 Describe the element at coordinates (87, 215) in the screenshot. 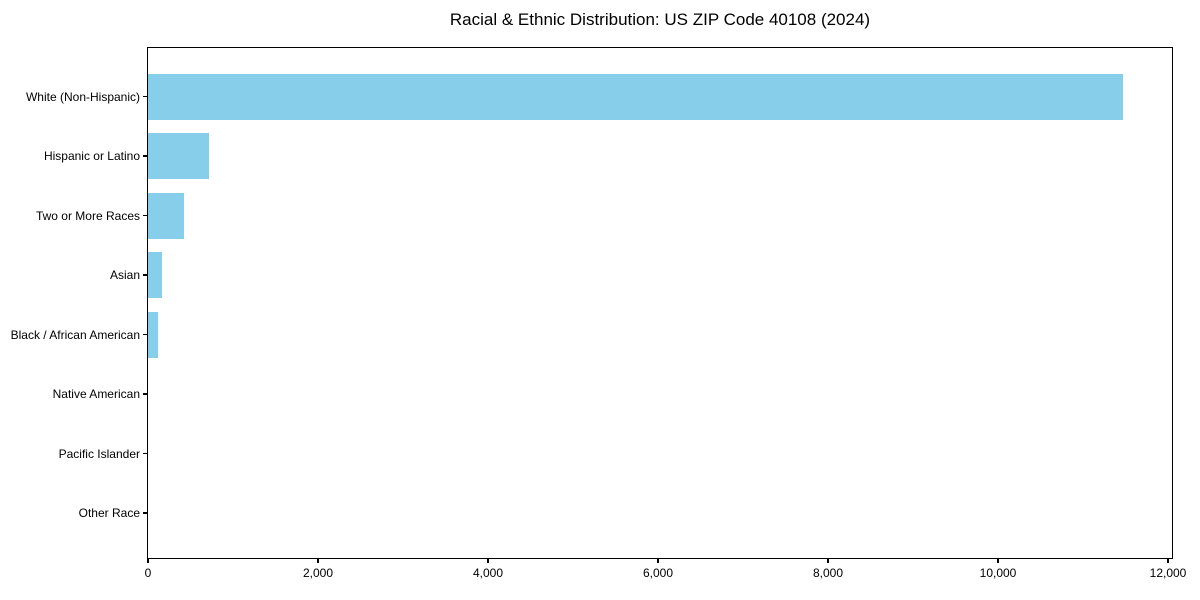

I see `y-tick-label-two-or-more-races: Two or More Races` at that location.